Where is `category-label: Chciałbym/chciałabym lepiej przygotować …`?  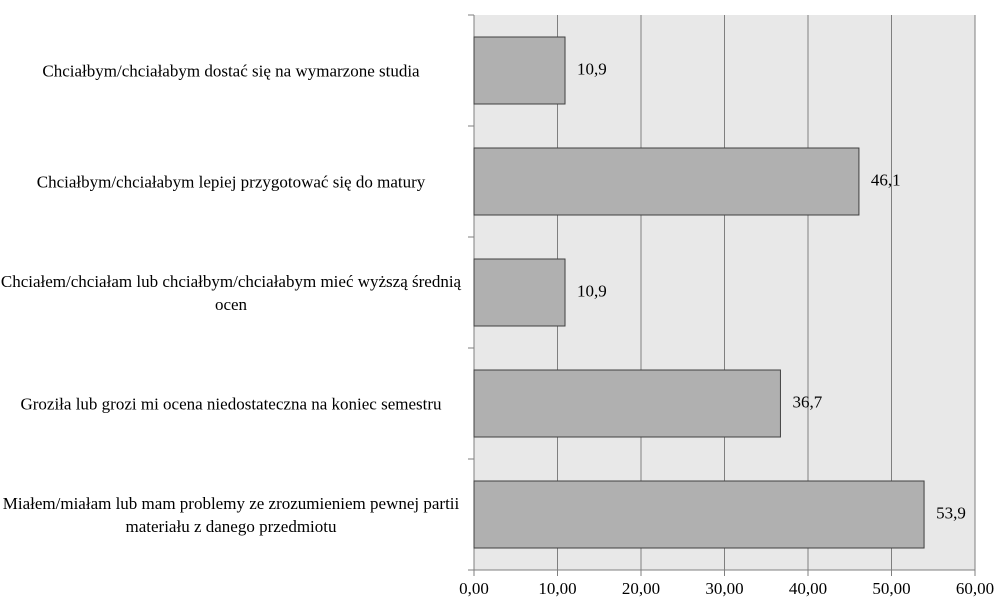 category-label: Chciałbym/chciałabym lepiej przygotować … is located at coordinates (231, 181).